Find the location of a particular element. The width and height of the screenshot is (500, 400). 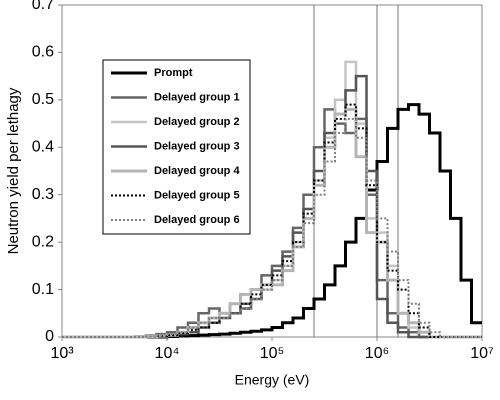

y-tick-label: 0.7 is located at coordinates (43, 6).